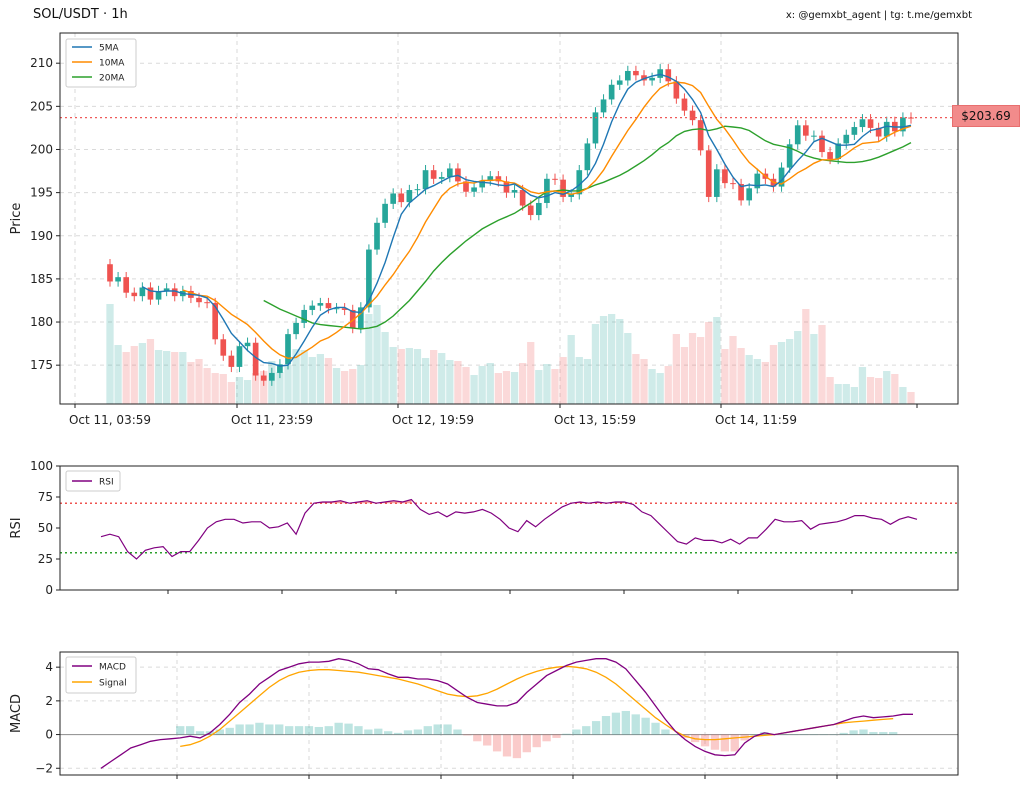  What do you see at coordinates (41, 322) in the screenshot?
I see `price-ytick-label: 180` at bounding box center [41, 322].